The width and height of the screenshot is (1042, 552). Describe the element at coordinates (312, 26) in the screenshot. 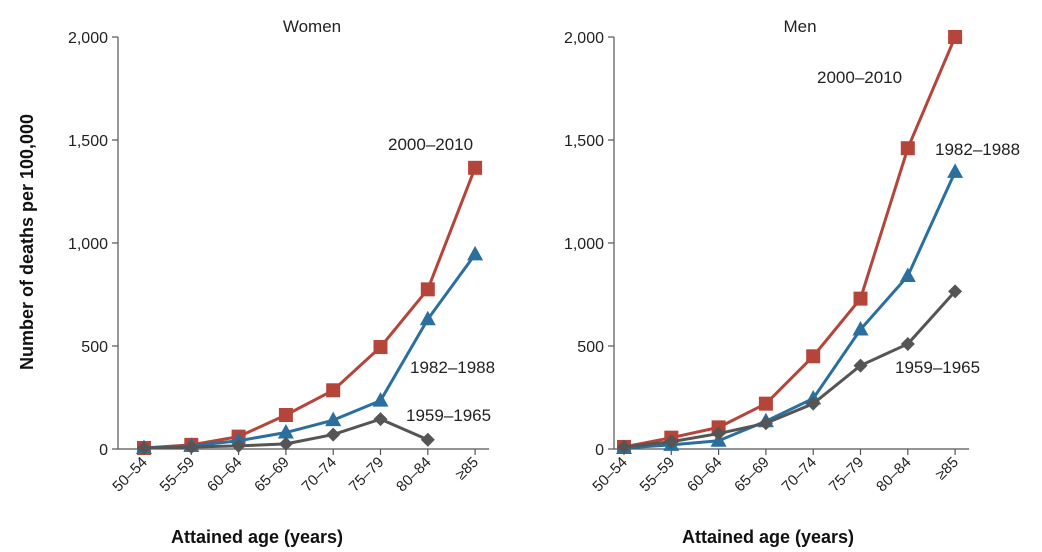

I see `women-panel-title: Women` at that location.